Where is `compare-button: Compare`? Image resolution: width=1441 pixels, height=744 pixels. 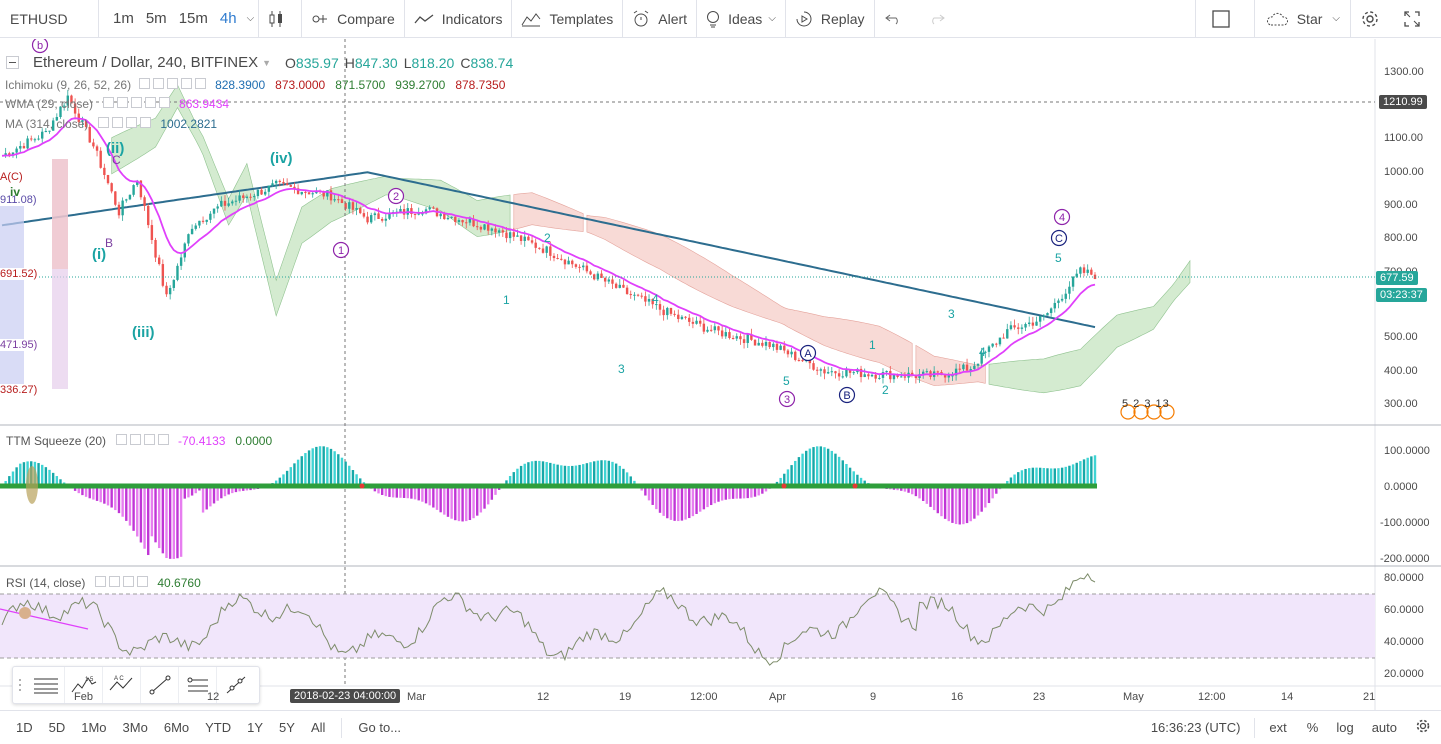
compare-button: Compare is located at coordinates (353, 19).